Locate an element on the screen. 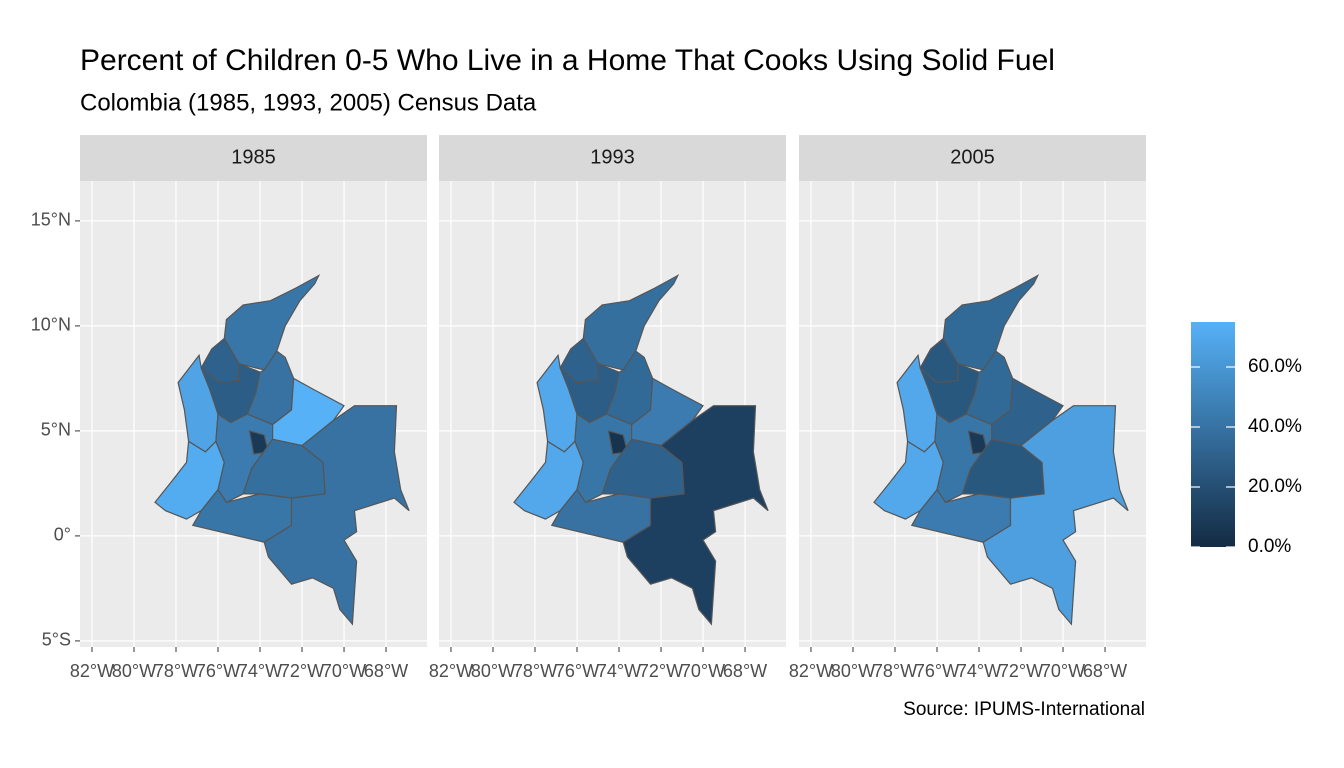 The height and width of the screenshot is (768, 1344). strip-label: 2005 is located at coordinates (972, 157).